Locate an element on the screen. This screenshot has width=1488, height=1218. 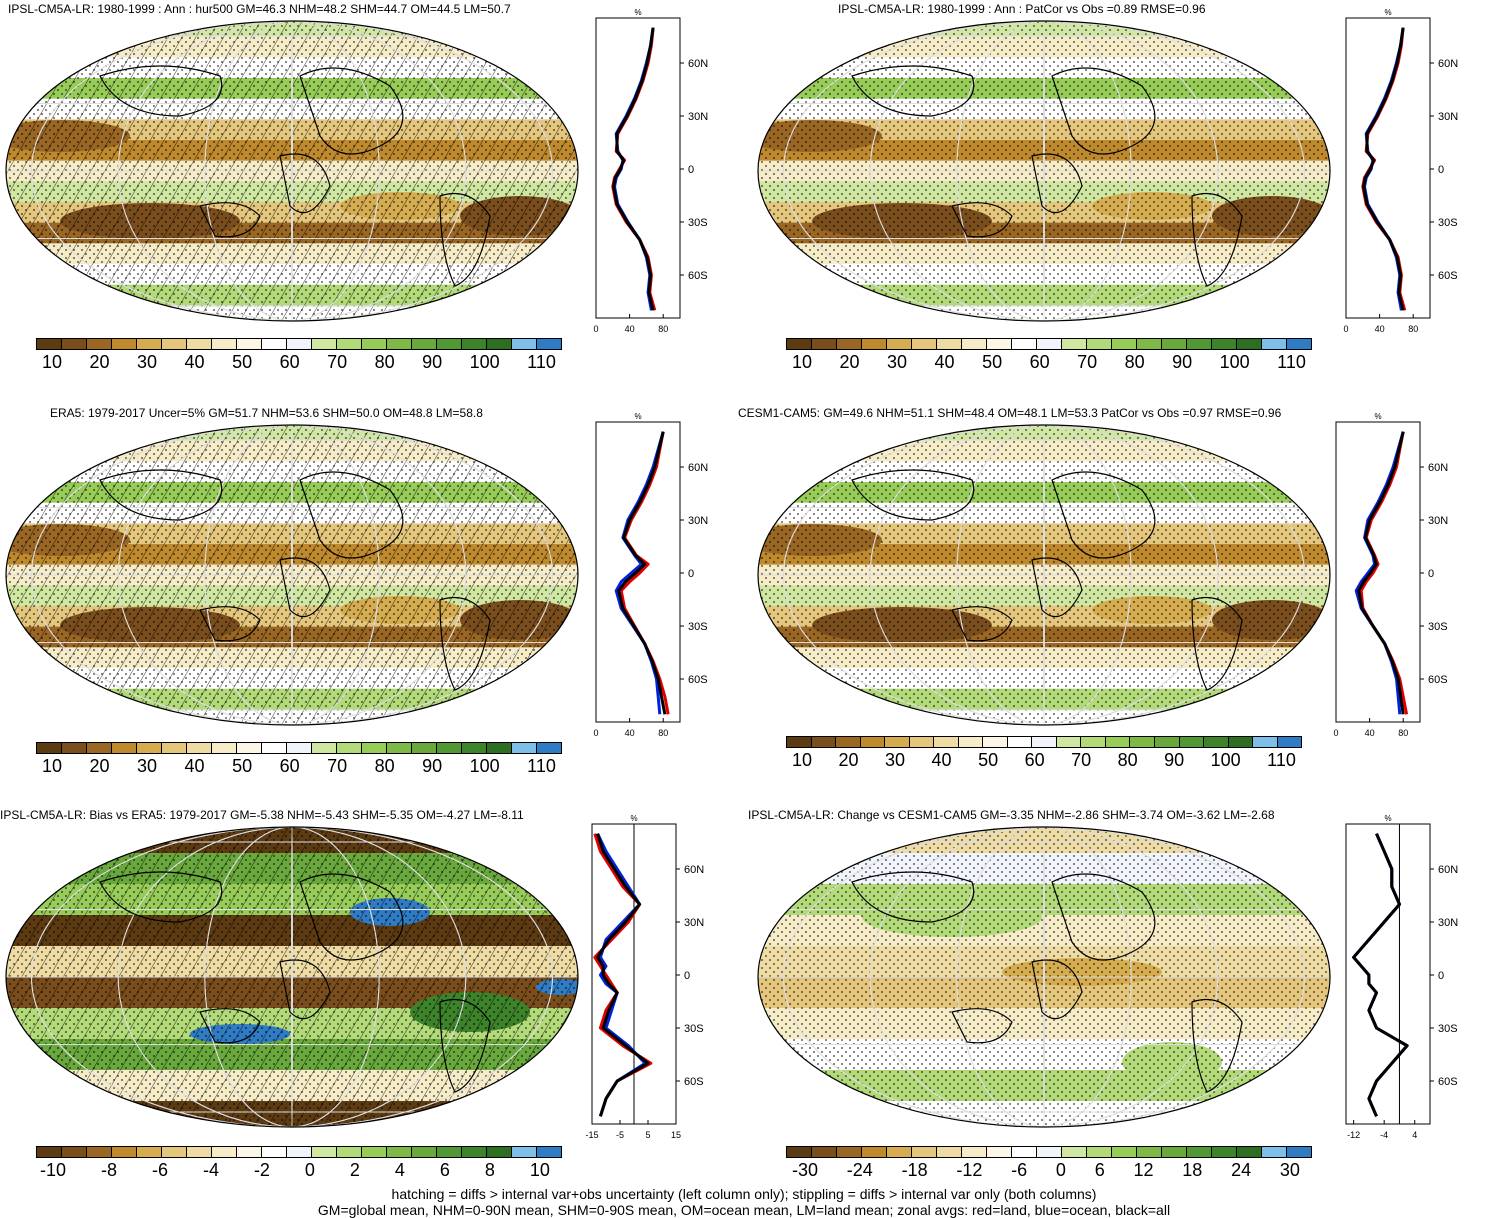
colorbar-label: 12 is located at coordinates (1143, 1170).